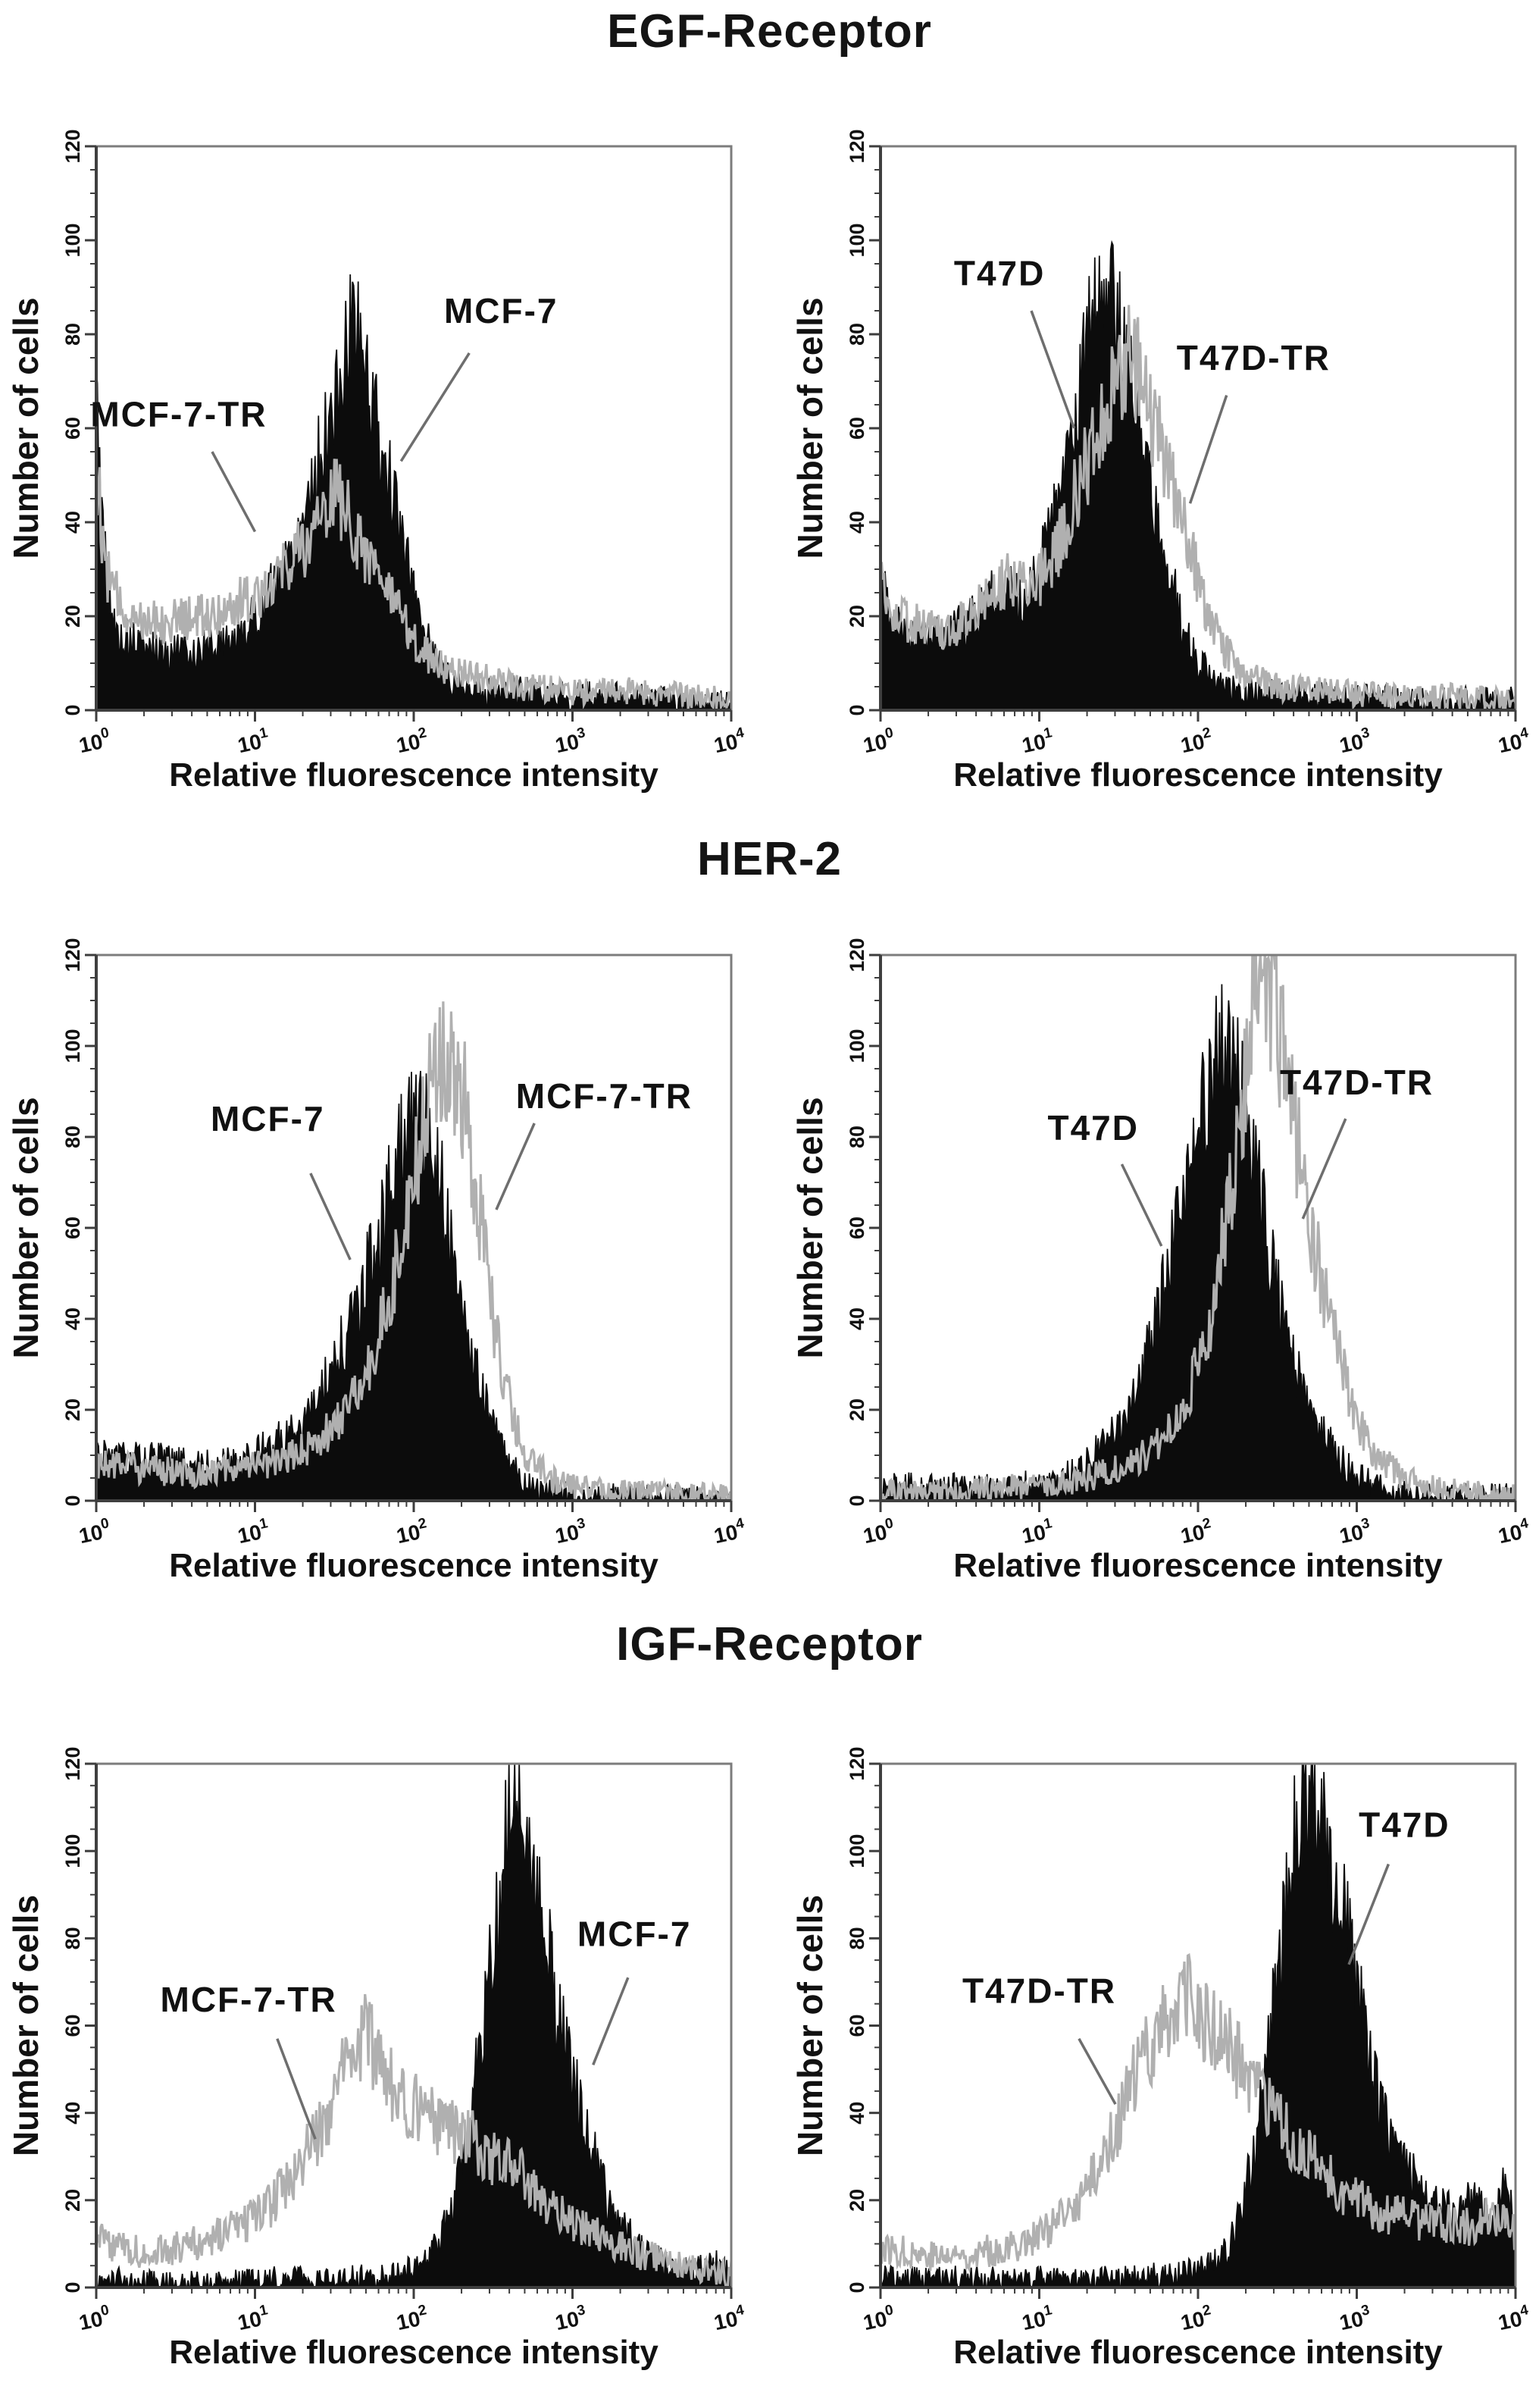  I want to click on annotation-label-MCF-7: MCF-7, so click(634, 1934).